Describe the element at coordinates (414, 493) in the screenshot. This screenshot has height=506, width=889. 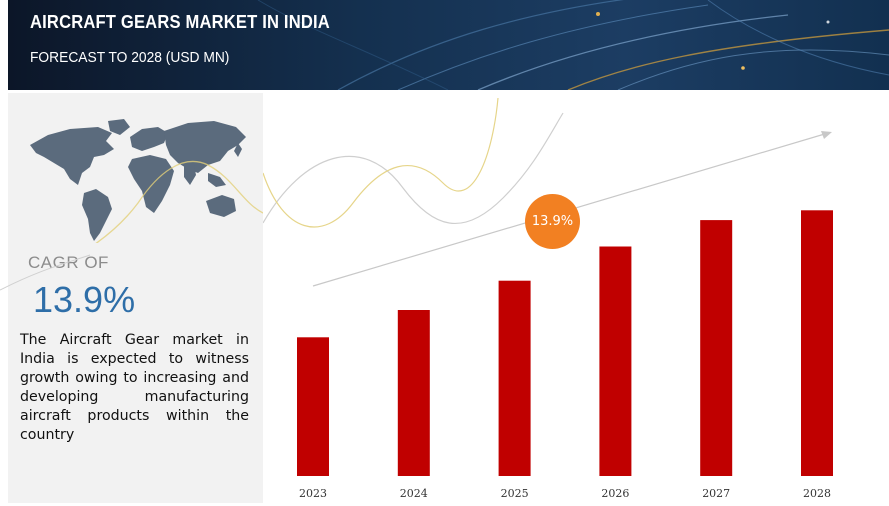
I see `x-tick-label: 2024` at that location.